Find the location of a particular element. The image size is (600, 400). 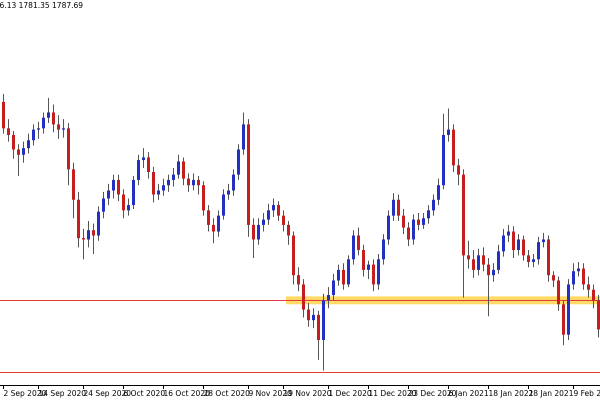

x-tick-label: 16 Oct 2020 is located at coordinates (187, 393).